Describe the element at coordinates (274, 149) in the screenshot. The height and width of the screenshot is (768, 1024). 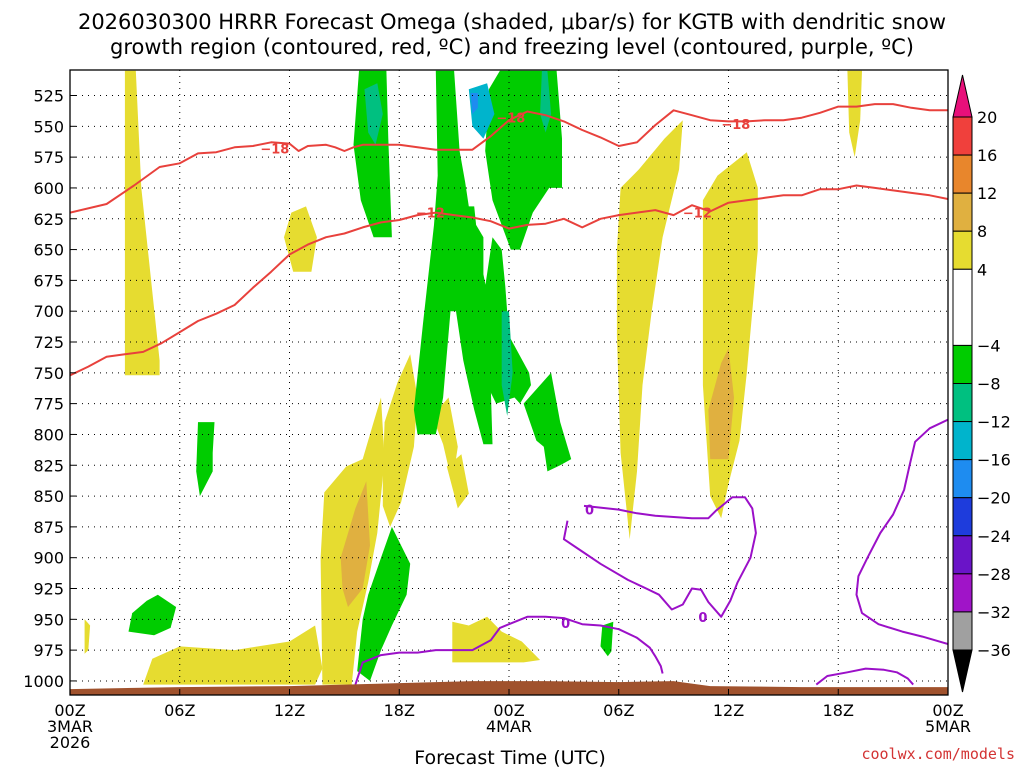
I see `contour-label-0-0: −18` at that location.